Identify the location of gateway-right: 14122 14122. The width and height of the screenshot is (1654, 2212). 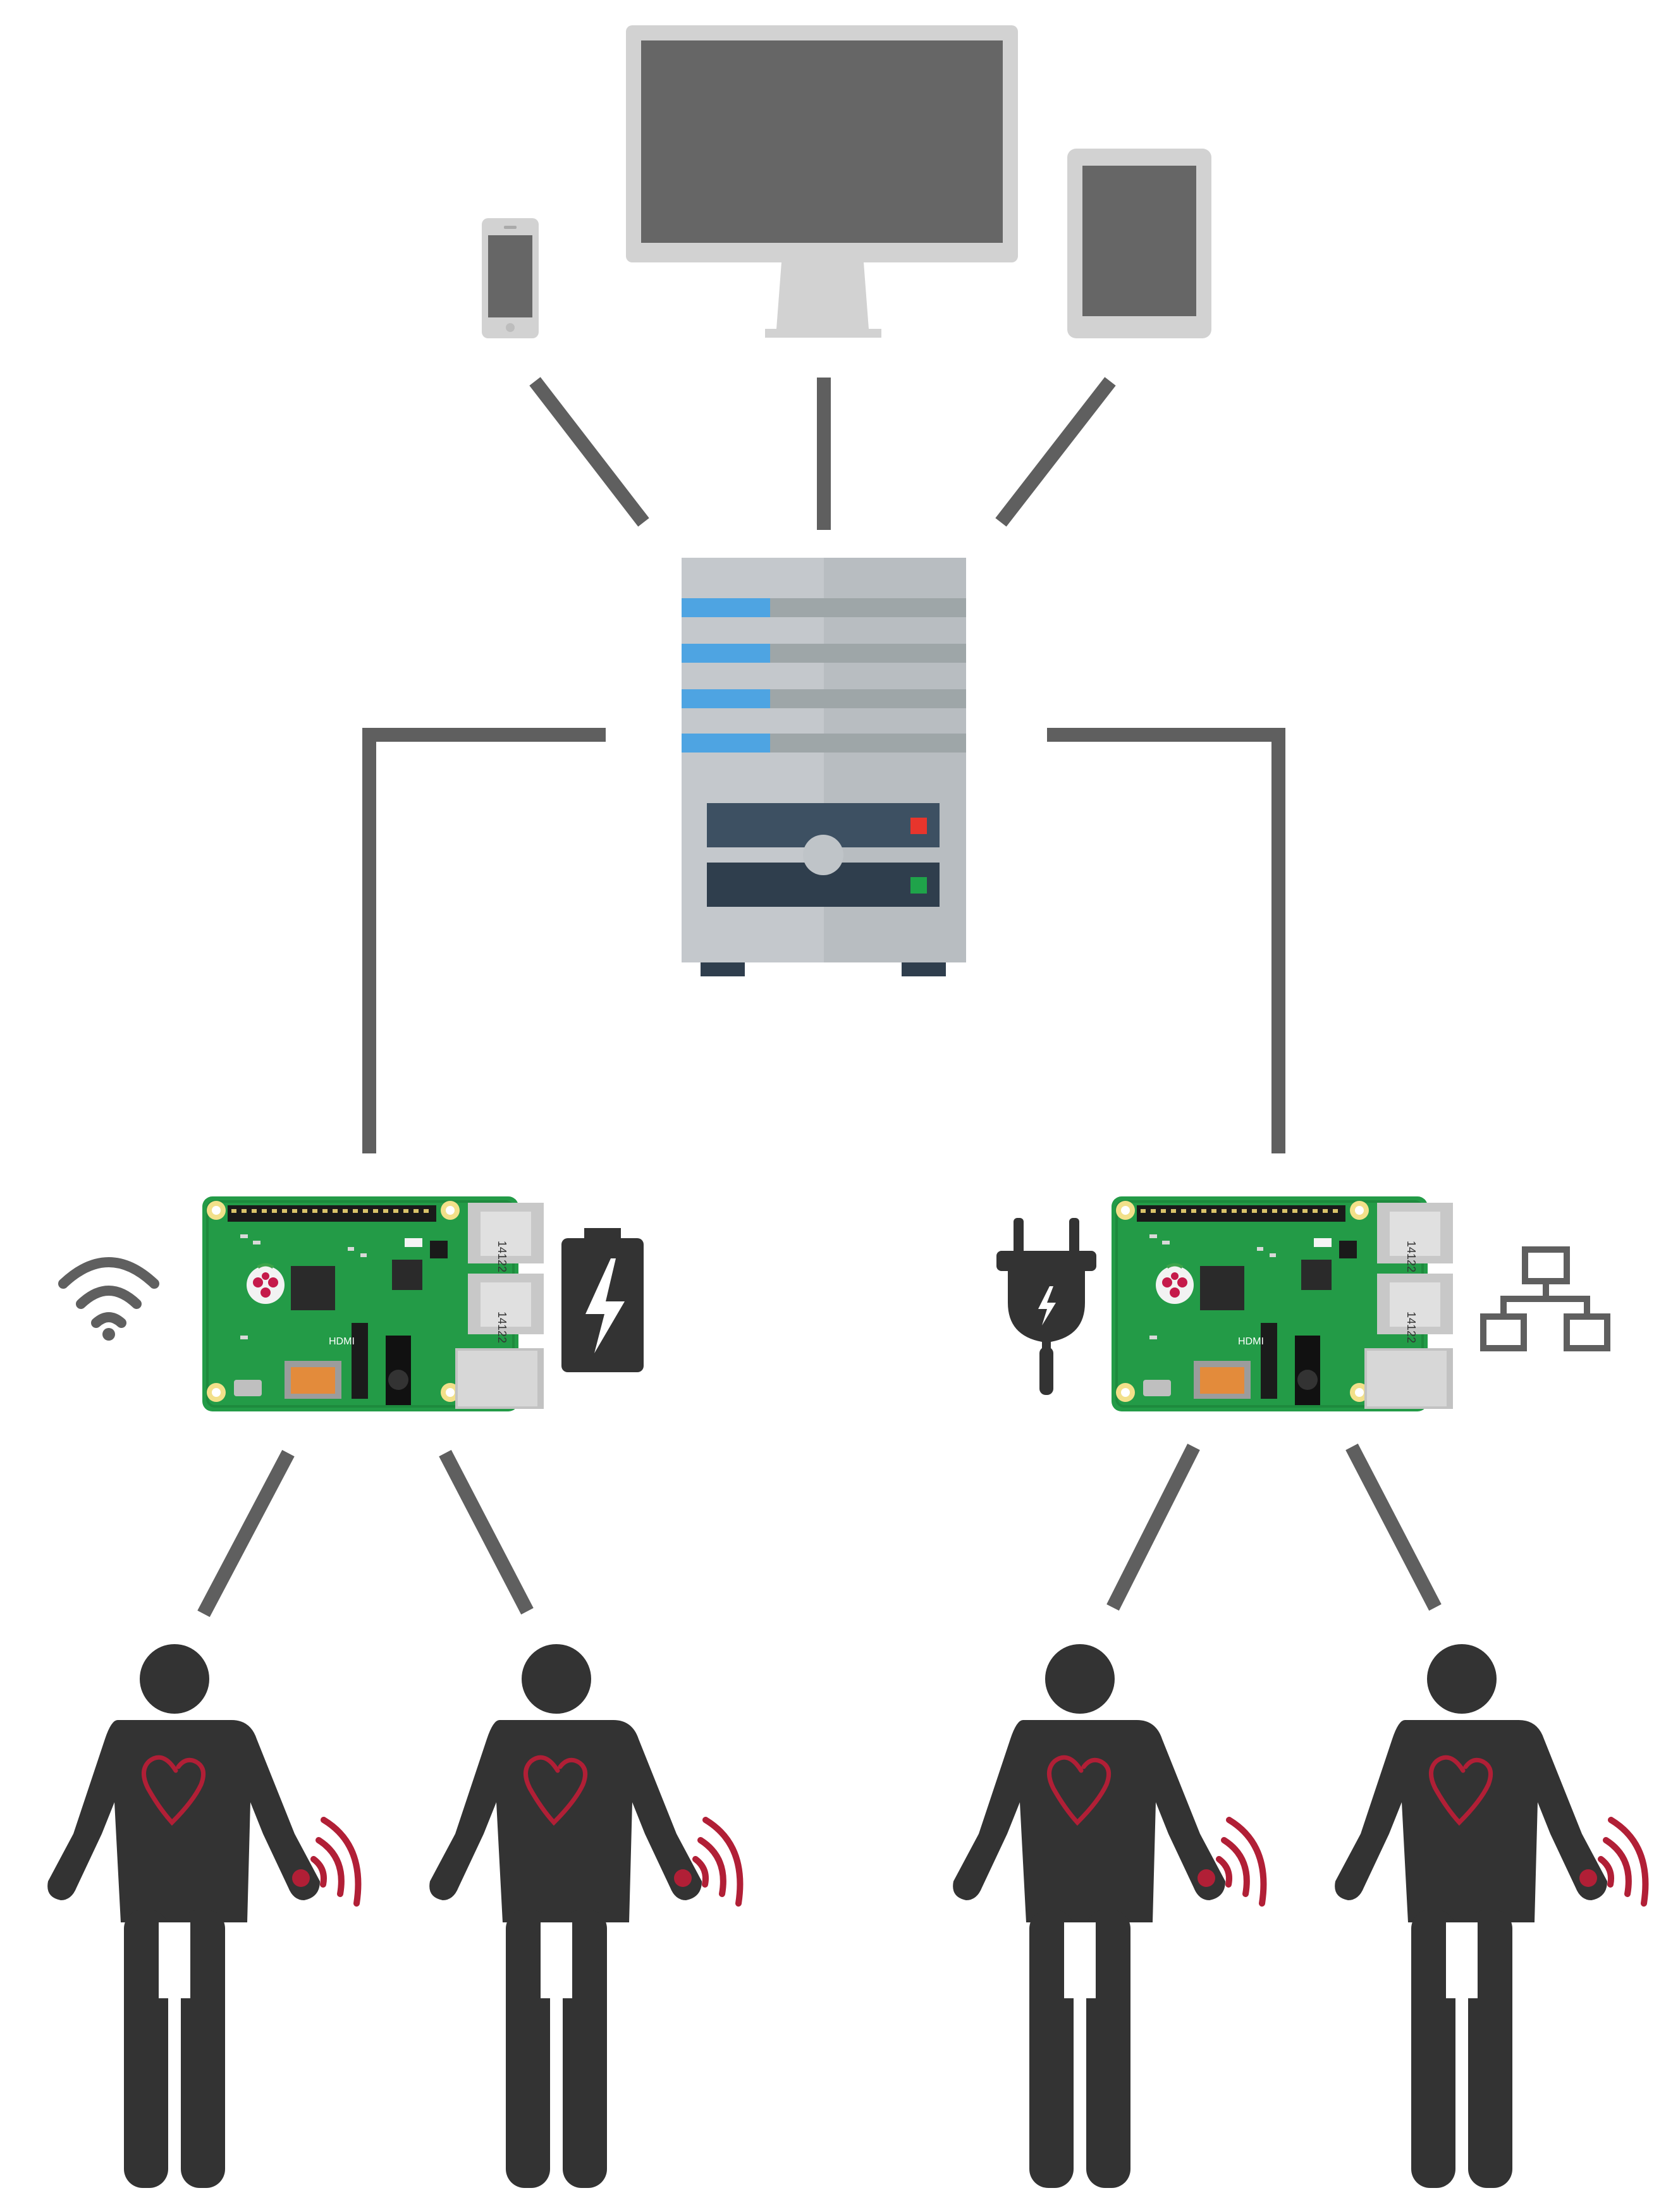
(1303, 1304).